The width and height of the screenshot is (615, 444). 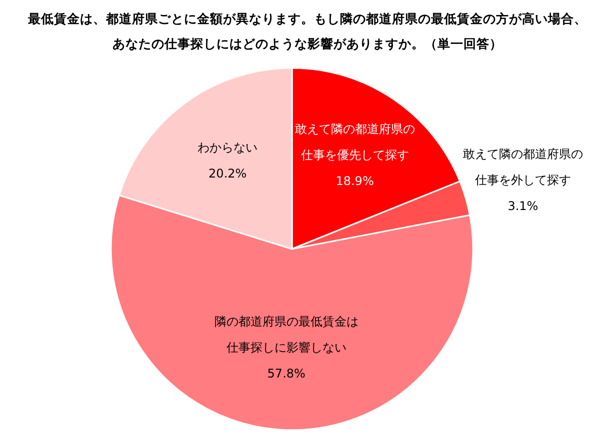 What do you see at coordinates (523, 206) in the screenshot?
I see `data-label: 3.1%` at bounding box center [523, 206].